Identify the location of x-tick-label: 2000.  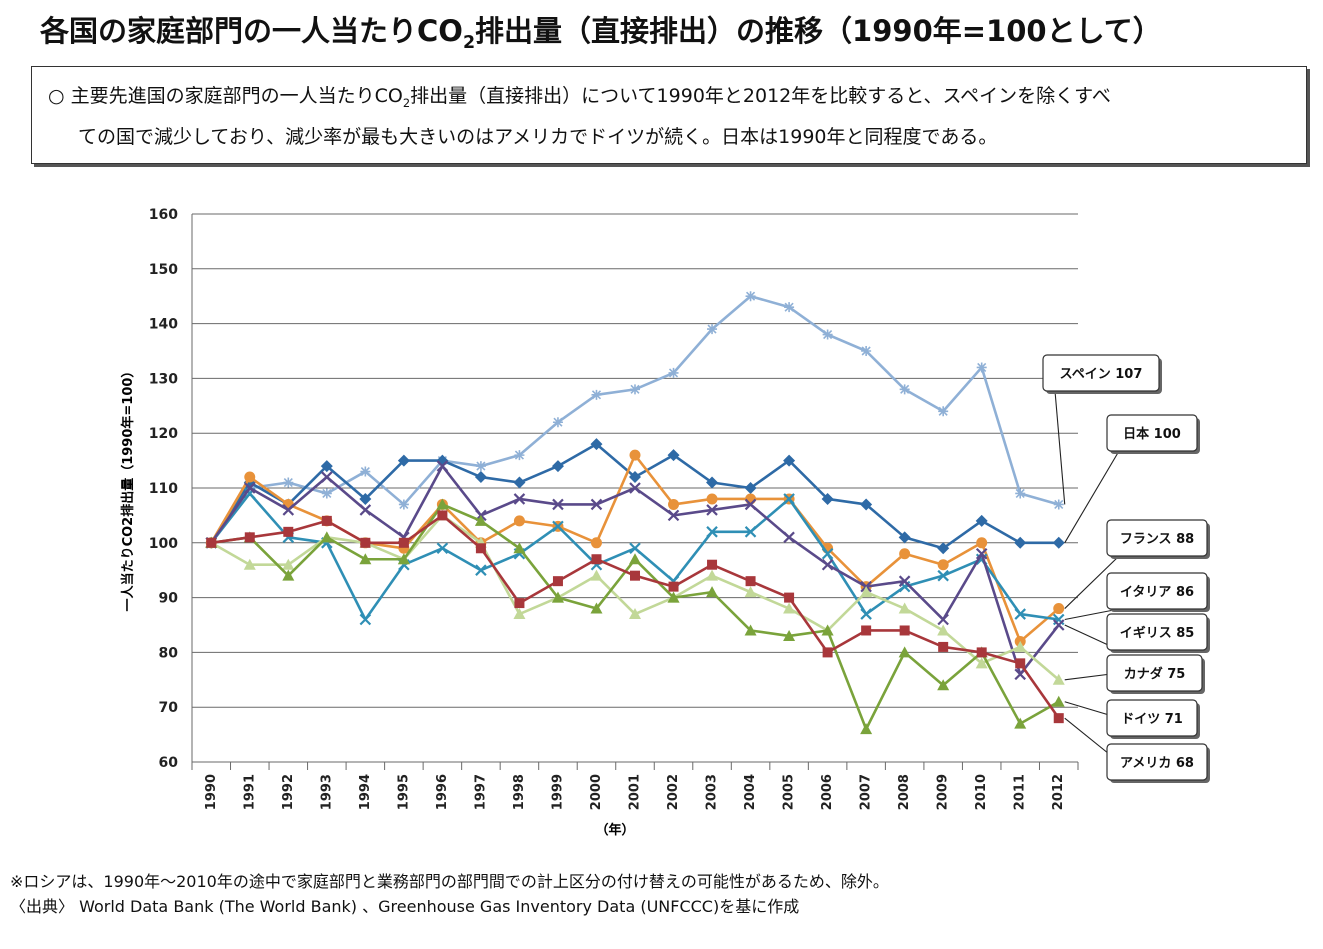
(596, 792).